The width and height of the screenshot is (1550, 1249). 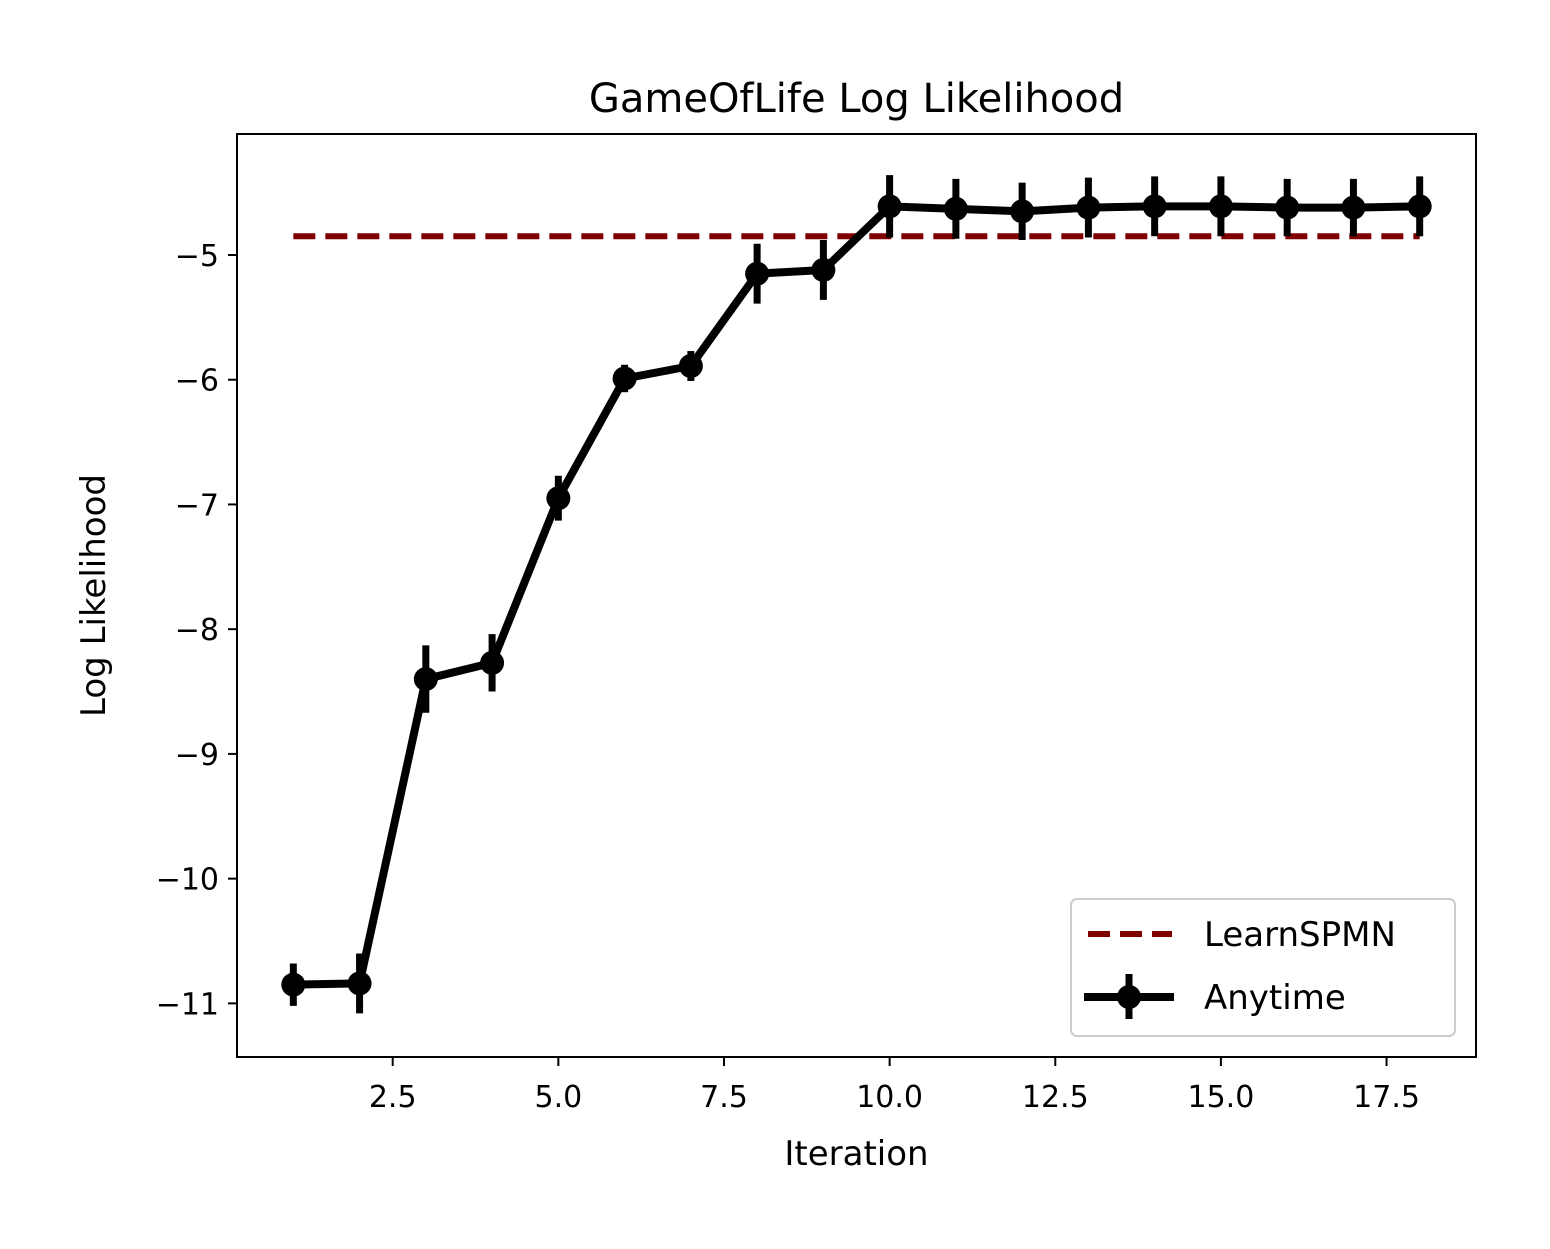 What do you see at coordinates (197, 755) in the screenshot?
I see `y-tick-label: −9` at bounding box center [197, 755].